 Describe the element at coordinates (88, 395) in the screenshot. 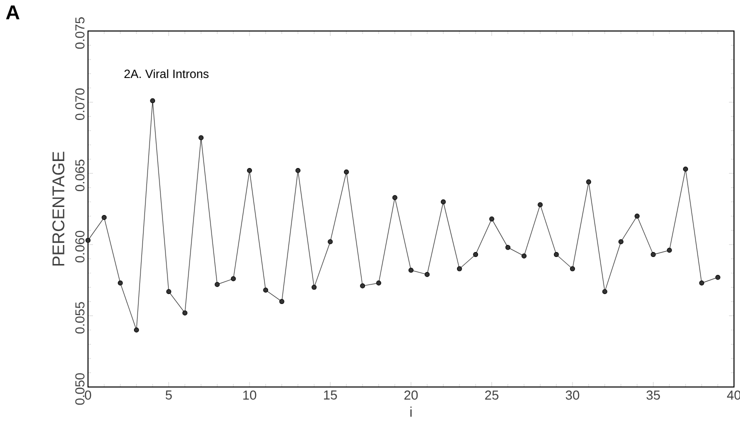

I see `x-tick-label: 0` at that location.